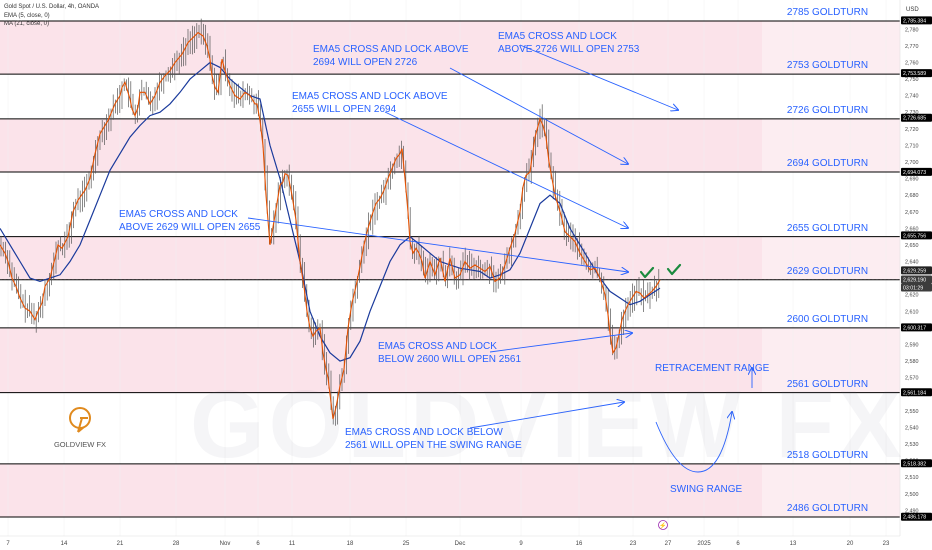 This screenshot has height=550, width=932. I want to click on x-tick-label: 18, so click(350, 544).